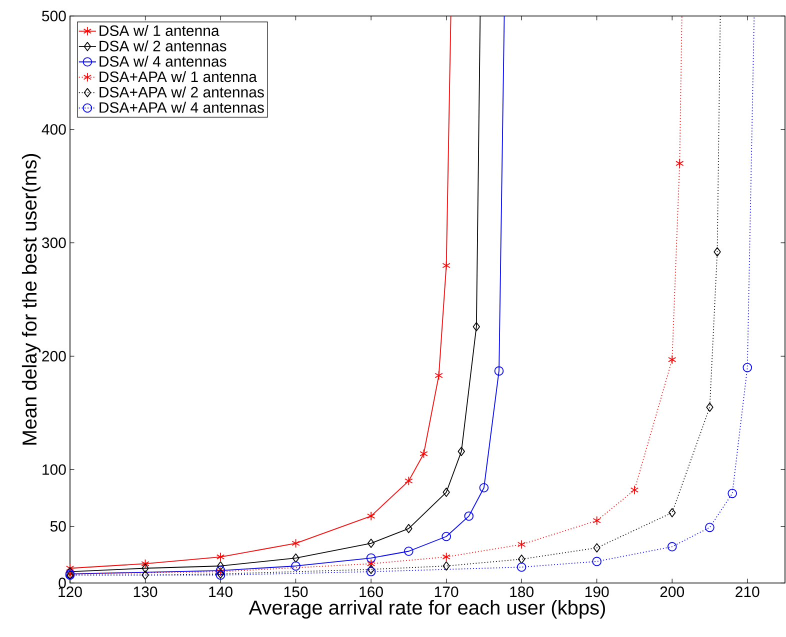 This screenshot has width=786, height=637. What do you see at coordinates (54, 129) in the screenshot?
I see `y-tick-label: 400` at bounding box center [54, 129].